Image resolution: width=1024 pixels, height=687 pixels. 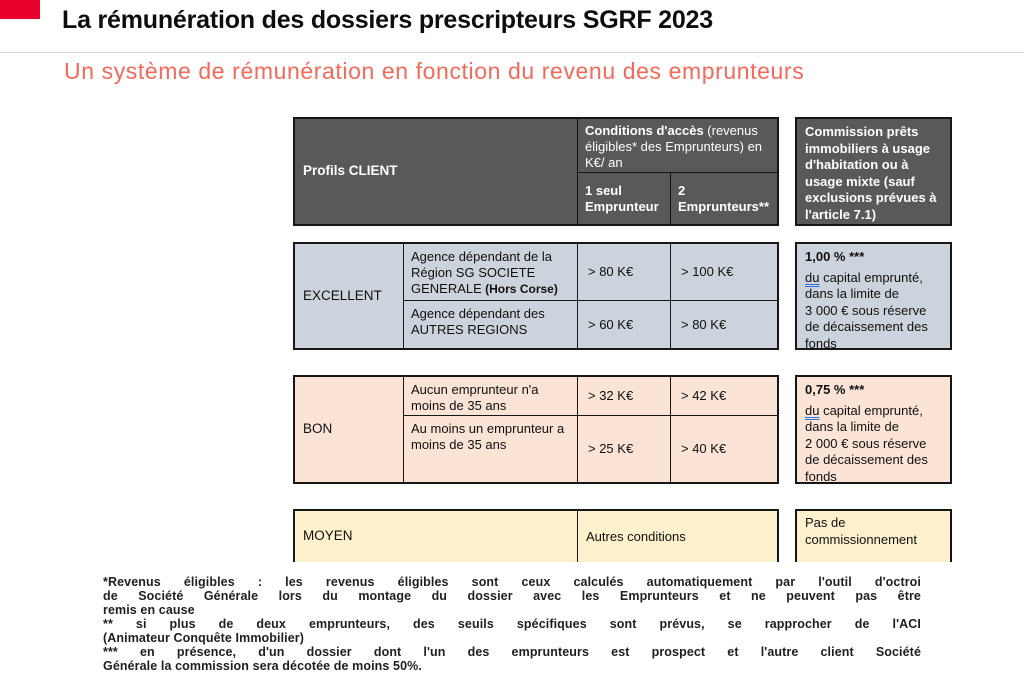 I want to click on brand-red-rectangle, so click(x=20, y=9).